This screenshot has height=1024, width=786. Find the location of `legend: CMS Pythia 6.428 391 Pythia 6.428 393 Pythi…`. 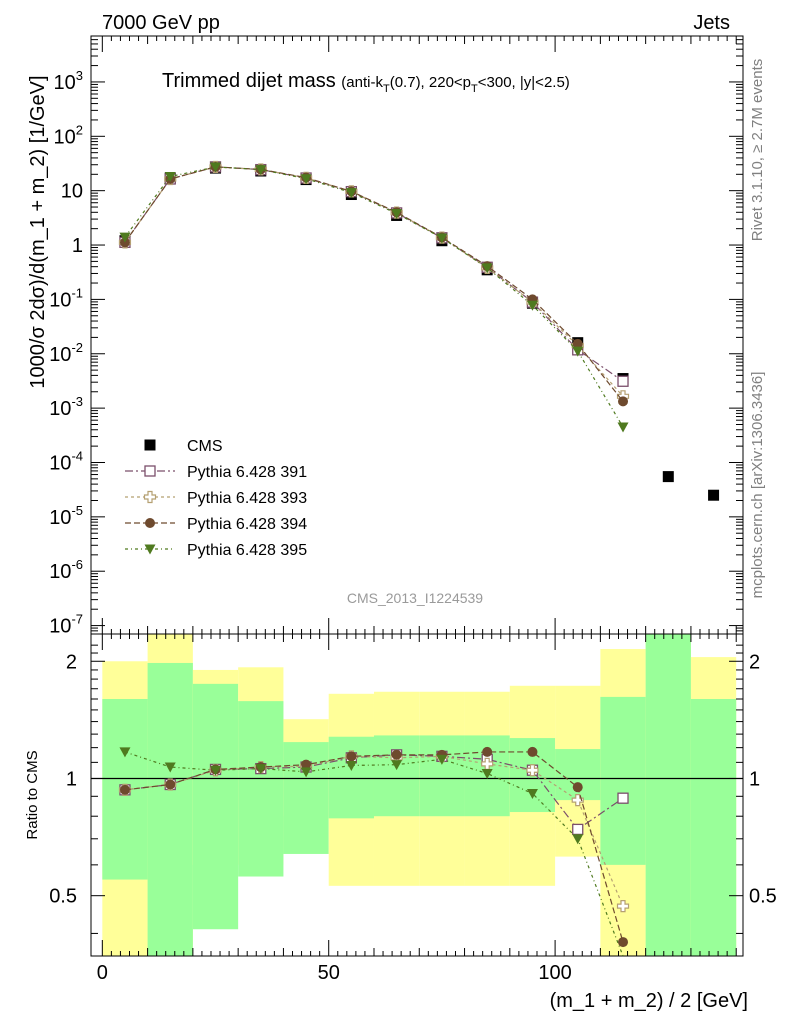

legend: CMS Pythia 6.428 391 Pythia 6.428 393 Pythi… is located at coordinates (216, 498).